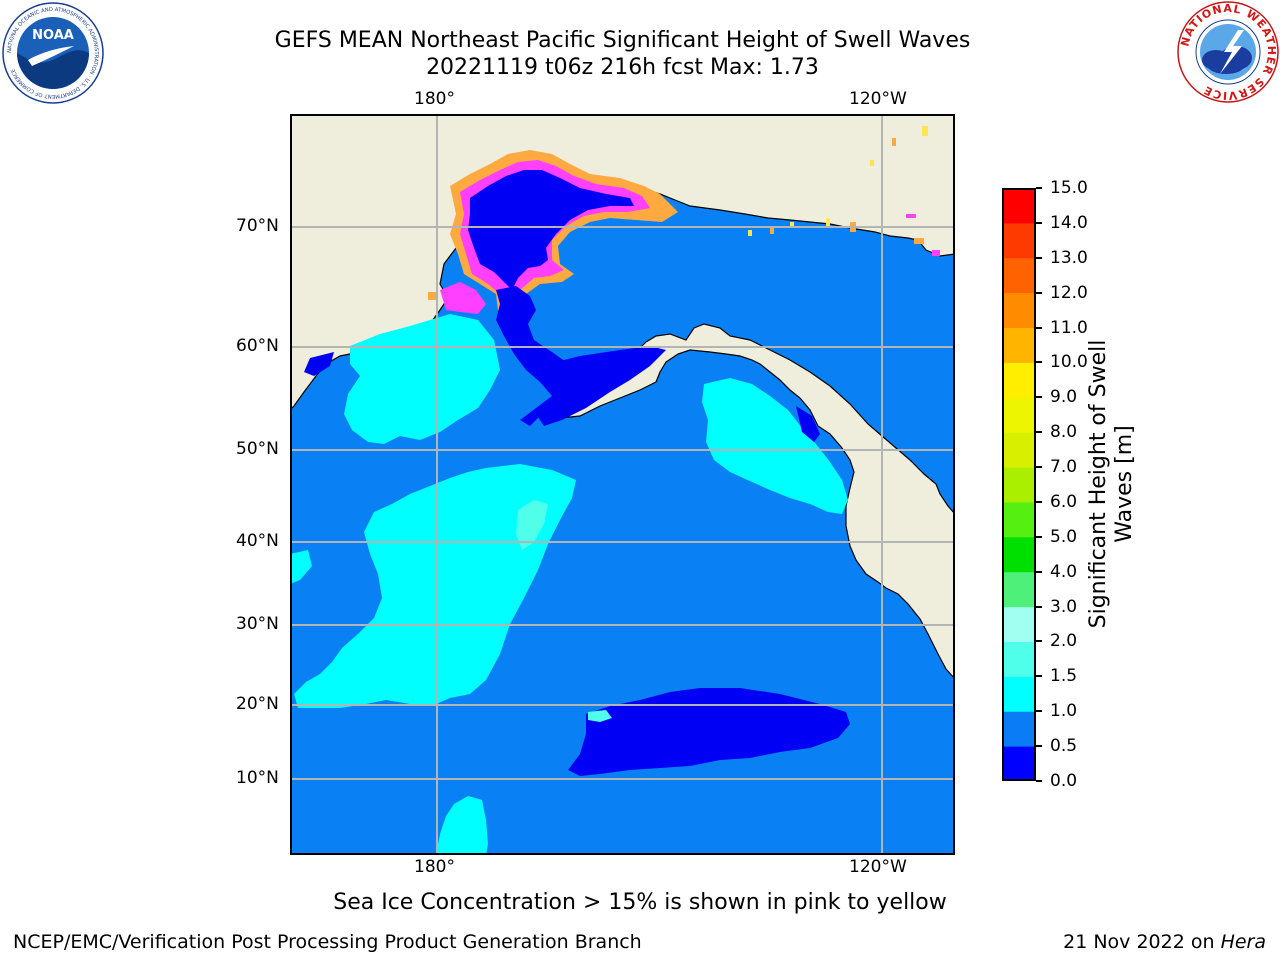  I want to click on lon-label-bottom-120w: 120°W, so click(878, 867).